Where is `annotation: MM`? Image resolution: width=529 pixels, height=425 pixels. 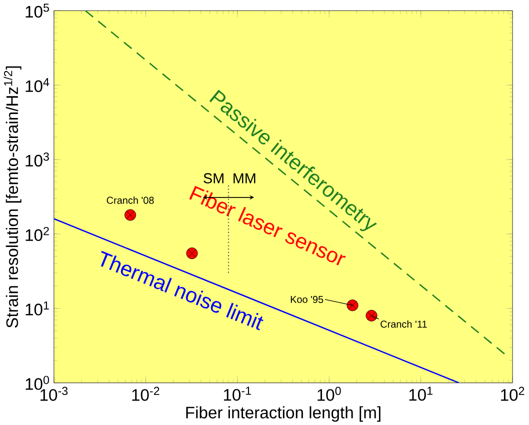 annotation: MM is located at coordinates (245, 178).